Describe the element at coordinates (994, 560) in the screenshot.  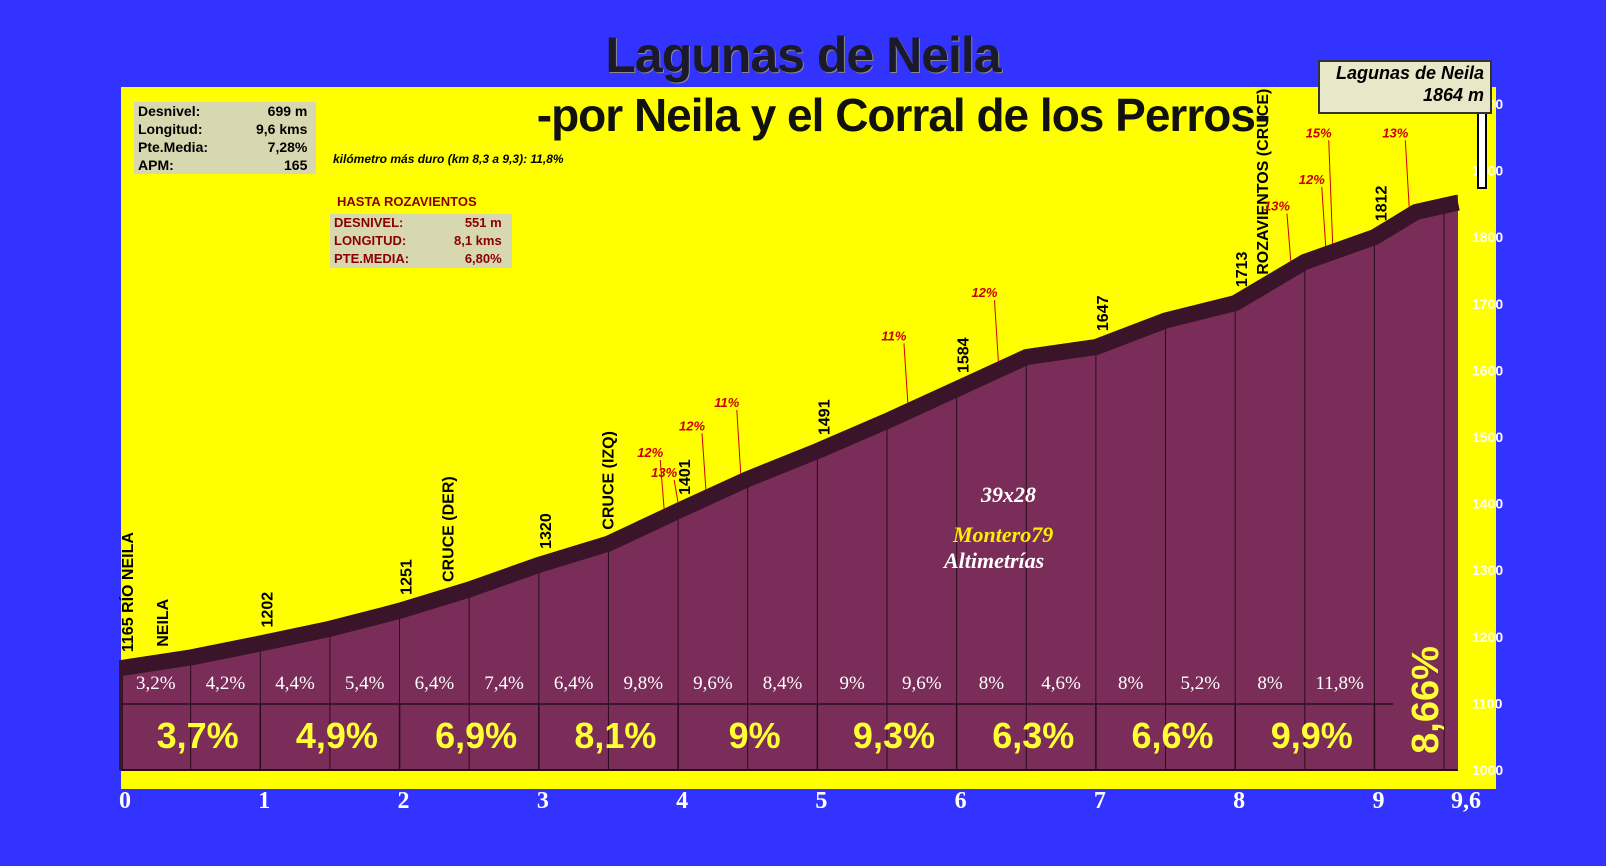
I see `brand-watermark: Altimetrías` at that location.